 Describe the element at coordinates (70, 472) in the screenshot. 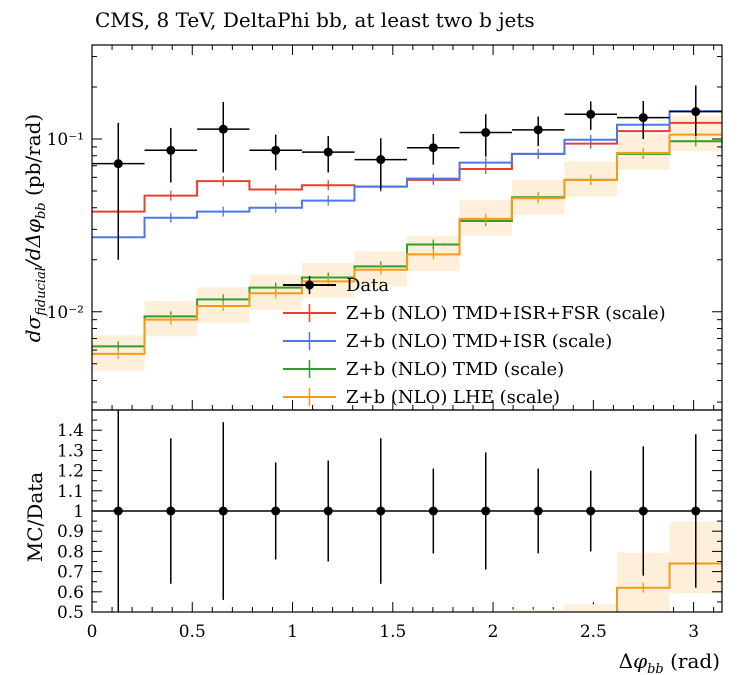

I see `y-tick-label-ratio: 1.2` at that location.